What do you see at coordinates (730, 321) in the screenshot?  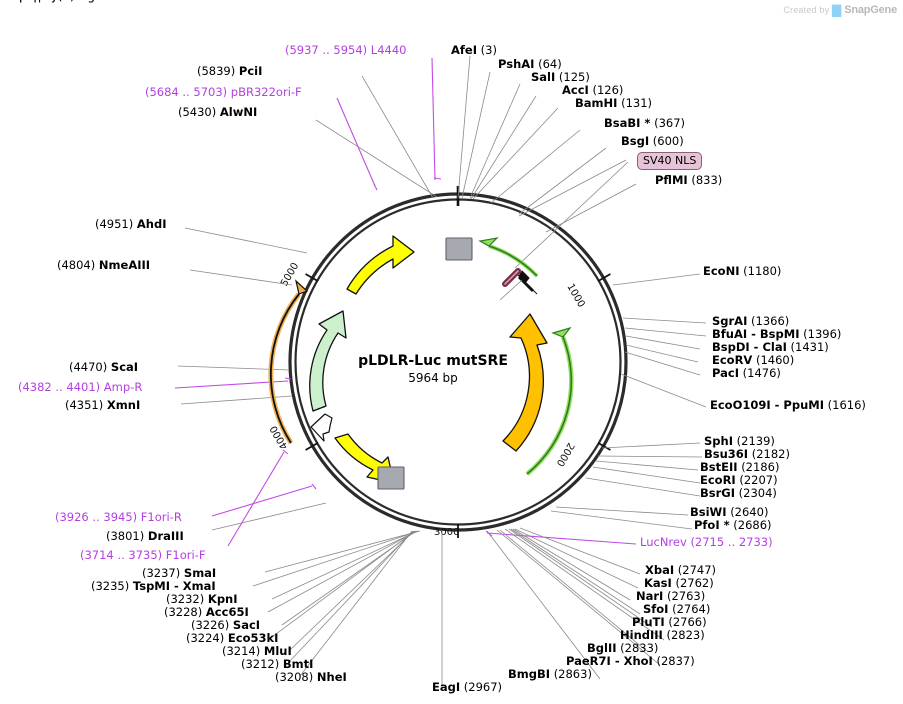 I see `label-name: SgrAI` at bounding box center [730, 321].